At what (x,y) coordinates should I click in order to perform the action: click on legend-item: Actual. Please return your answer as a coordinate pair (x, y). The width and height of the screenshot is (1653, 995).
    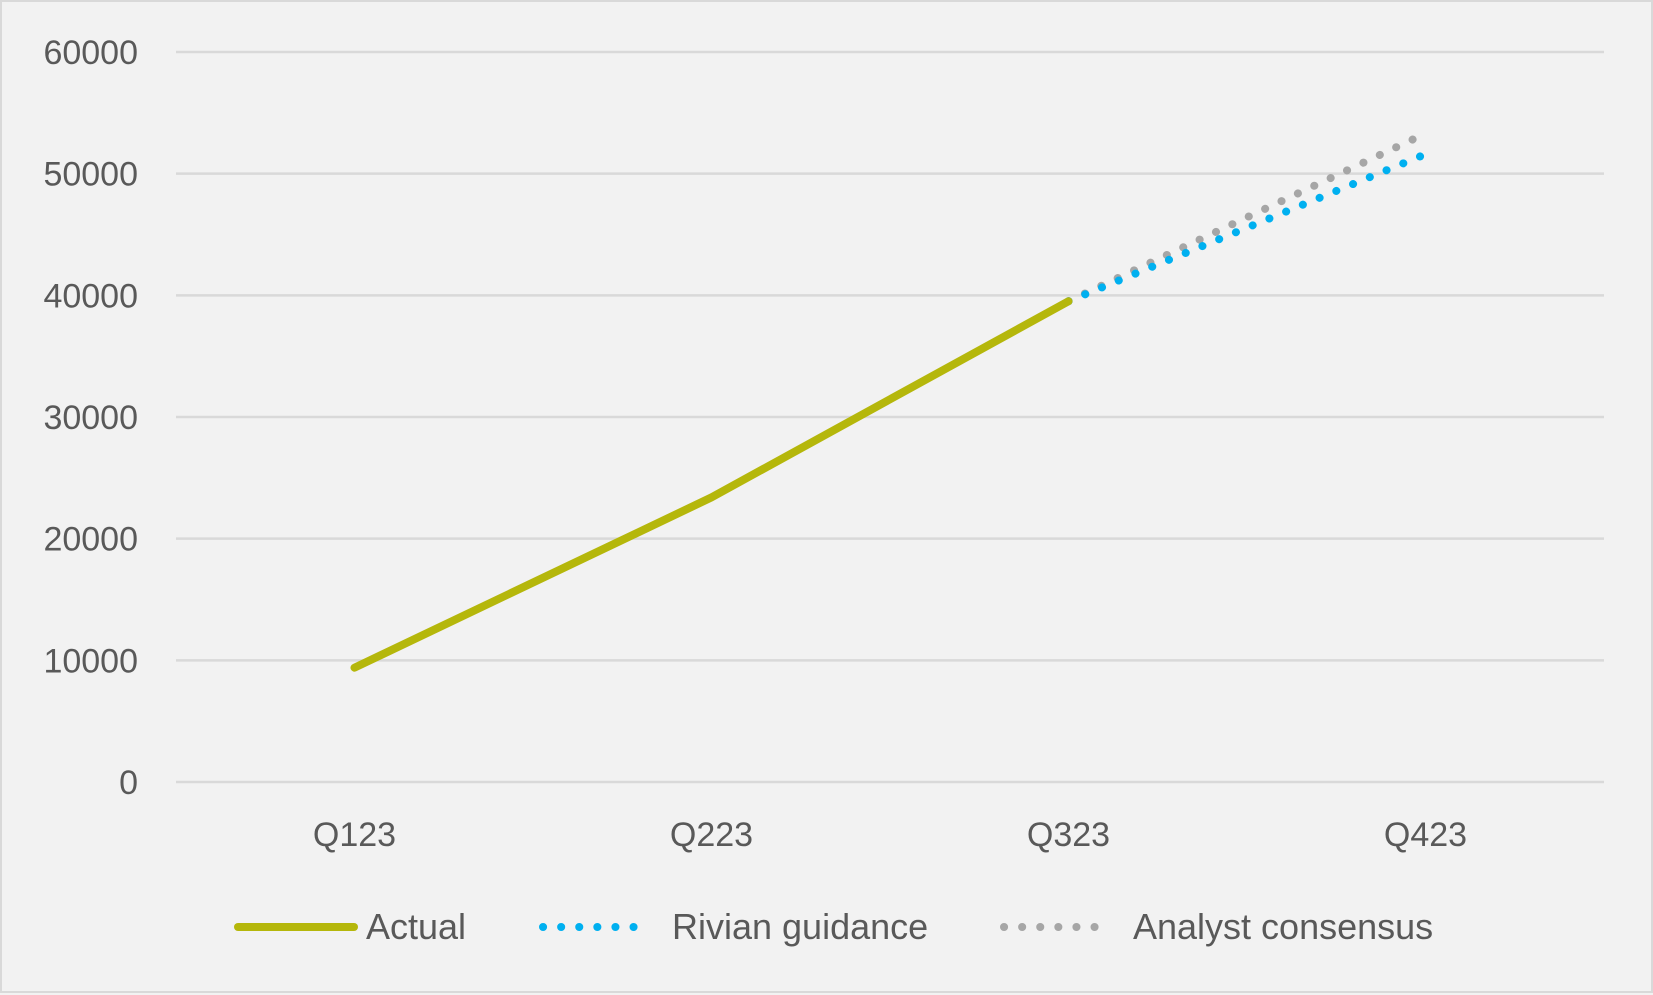
    Looking at the image, I should click on (350, 926).